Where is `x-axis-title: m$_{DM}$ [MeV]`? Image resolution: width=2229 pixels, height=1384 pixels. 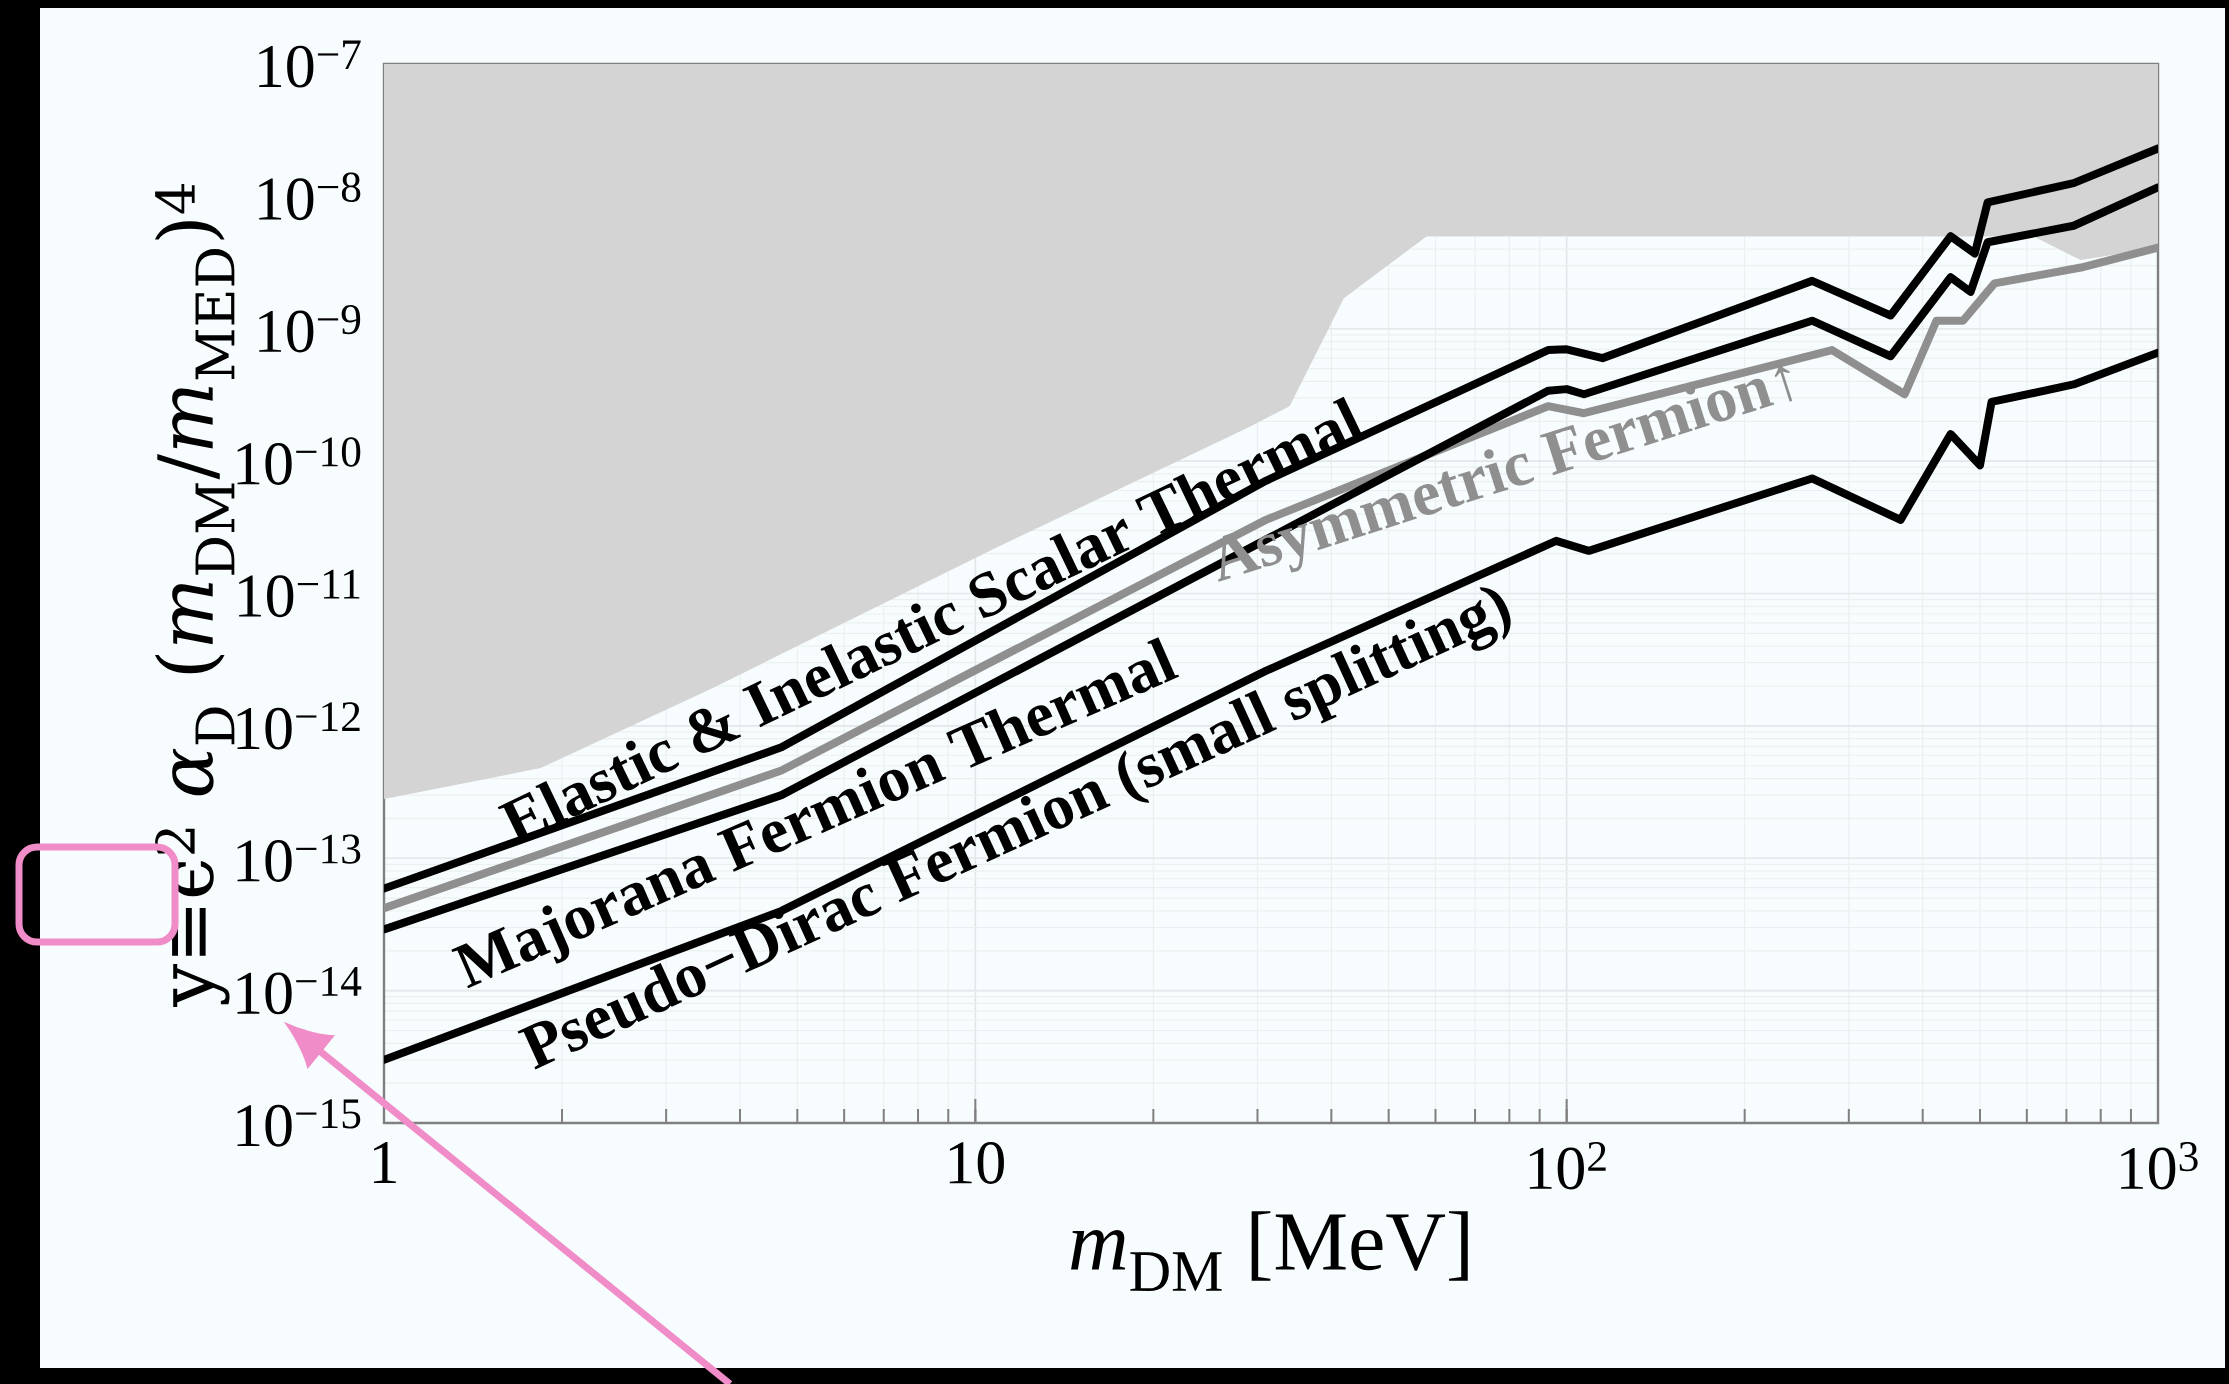 x-axis-title: m$_{DM}$ [MeV] is located at coordinates (1269, 1251).